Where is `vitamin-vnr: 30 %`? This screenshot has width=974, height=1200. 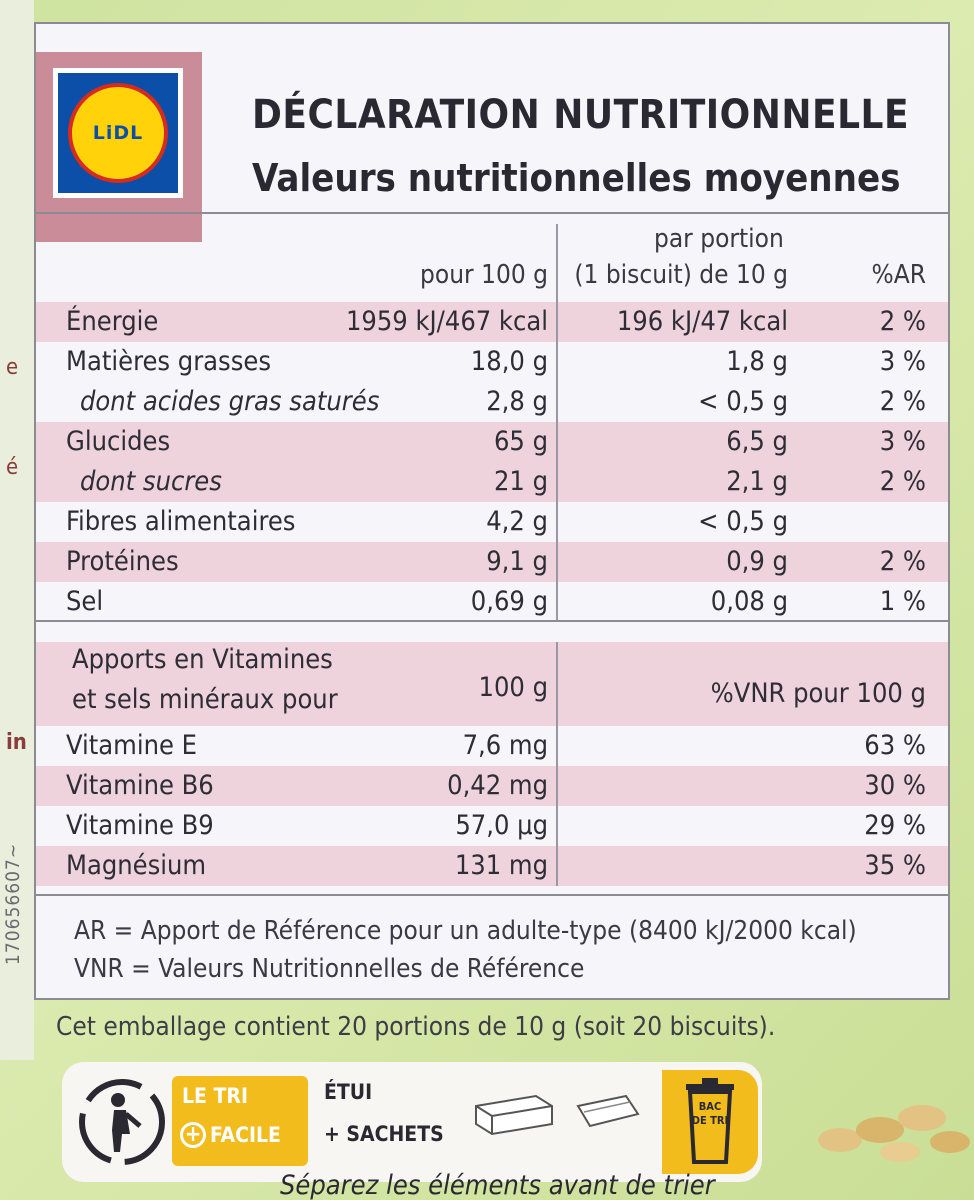
vitamin-vnr: 30 % is located at coordinates (895, 785).